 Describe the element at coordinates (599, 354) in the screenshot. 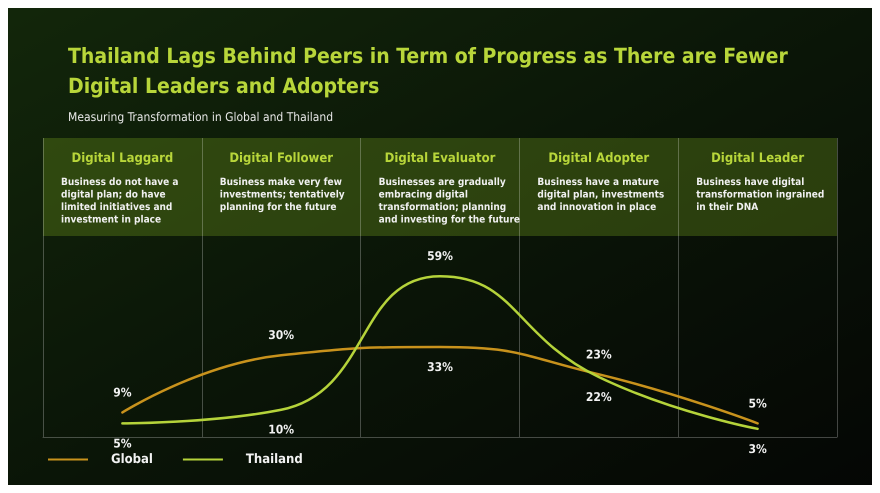

I see `data-label: 23%` at that location.